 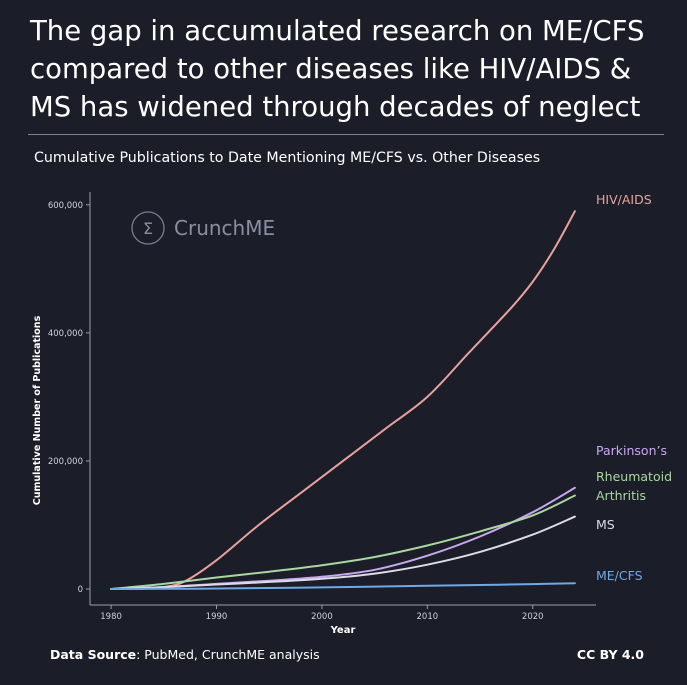 What do you see at coordinates (343, 552) in the screenshot?
I see `series-line-ms` at bounding box center [343, 552].